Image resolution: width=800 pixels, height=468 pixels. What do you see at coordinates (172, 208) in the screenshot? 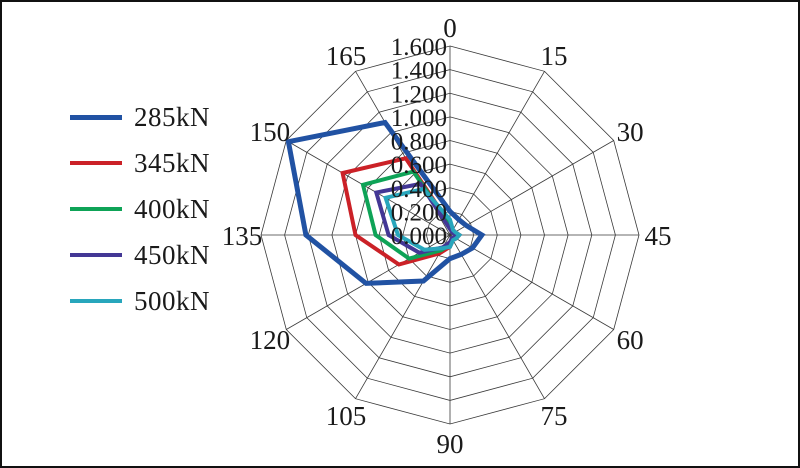
I see `legend-label: 400kN` at bounding box center [172, 208].